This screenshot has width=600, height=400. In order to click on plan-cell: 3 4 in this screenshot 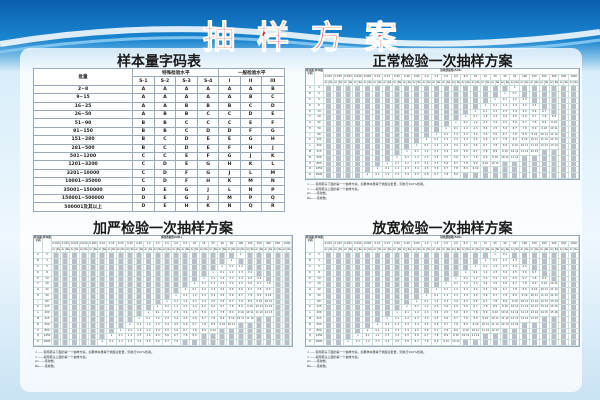, I will do `click(515, 112)`.